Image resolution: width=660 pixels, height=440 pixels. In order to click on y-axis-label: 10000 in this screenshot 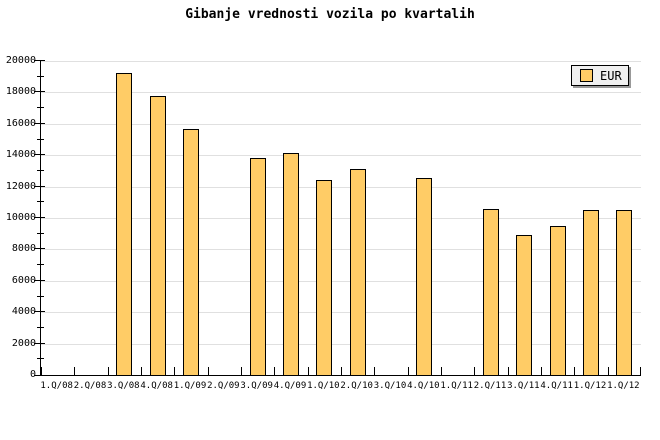, I will do `click(20, 217)`.